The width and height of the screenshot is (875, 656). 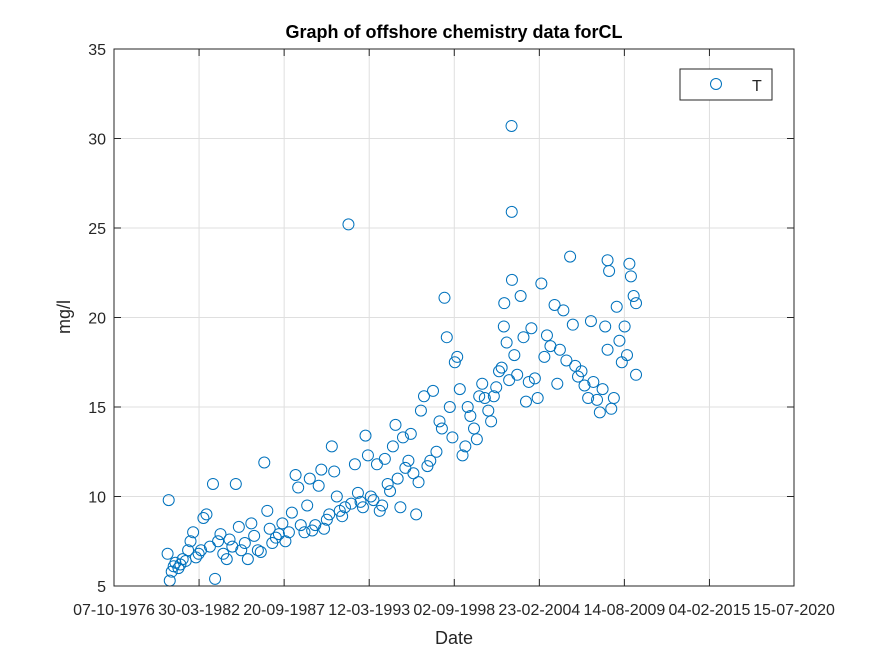 I want to click on y-tick-label: 5, so click(x=101, y=587).